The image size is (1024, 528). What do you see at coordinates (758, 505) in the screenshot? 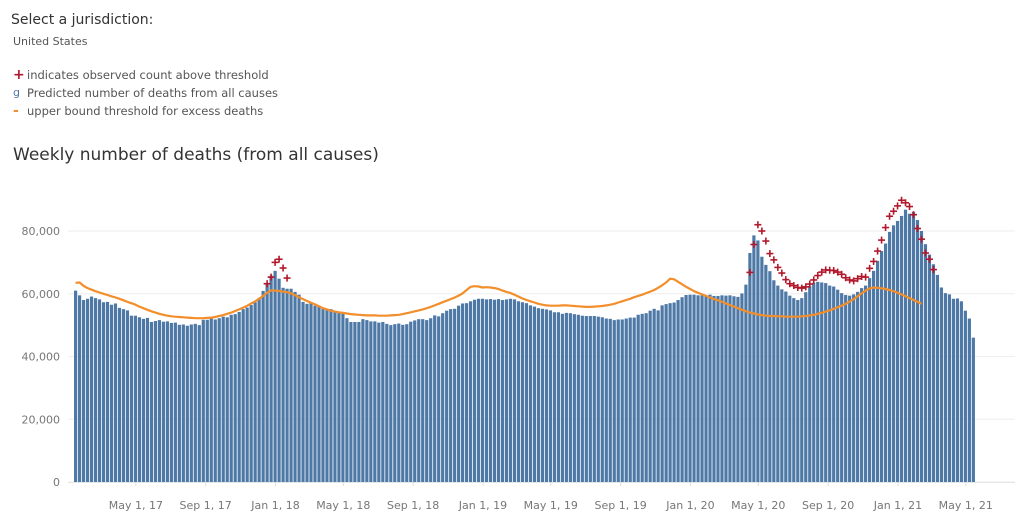
I see `x-tick-label: May 1, 20` at bounding box center [758, 505].